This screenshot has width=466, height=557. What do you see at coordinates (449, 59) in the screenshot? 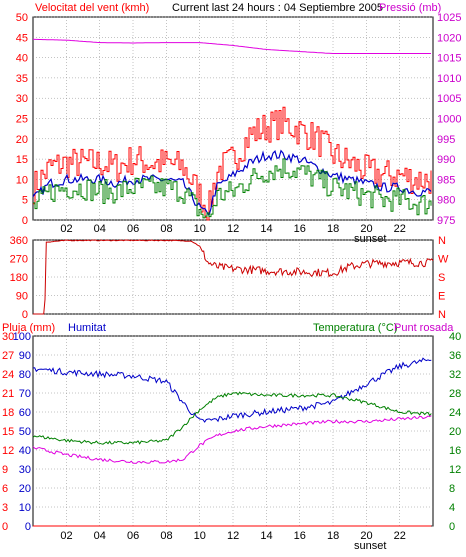
I see `pressure-y-tick-label: 1015` at bounding box center [449, 59].